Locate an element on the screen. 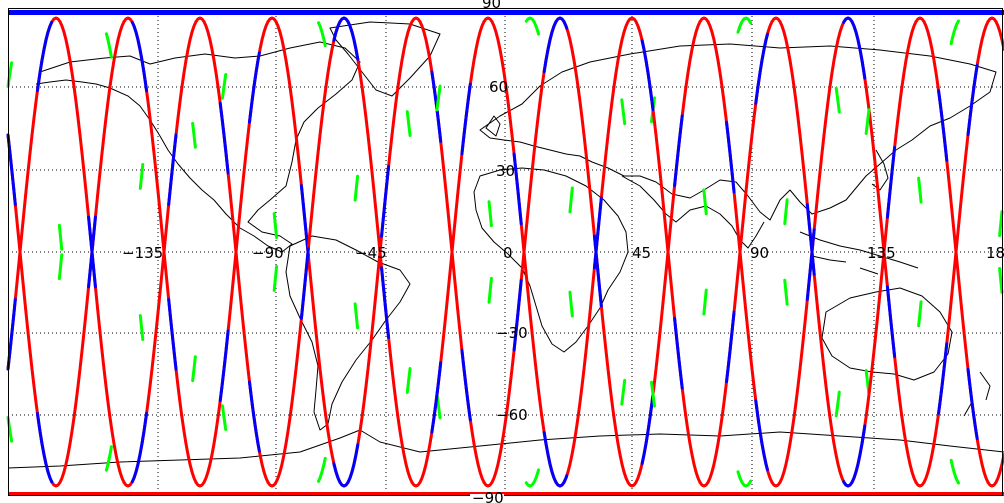 This screenshot has height=503, width=1004. label-lon-minus-45: −45 is located at coordinates (371, 253).